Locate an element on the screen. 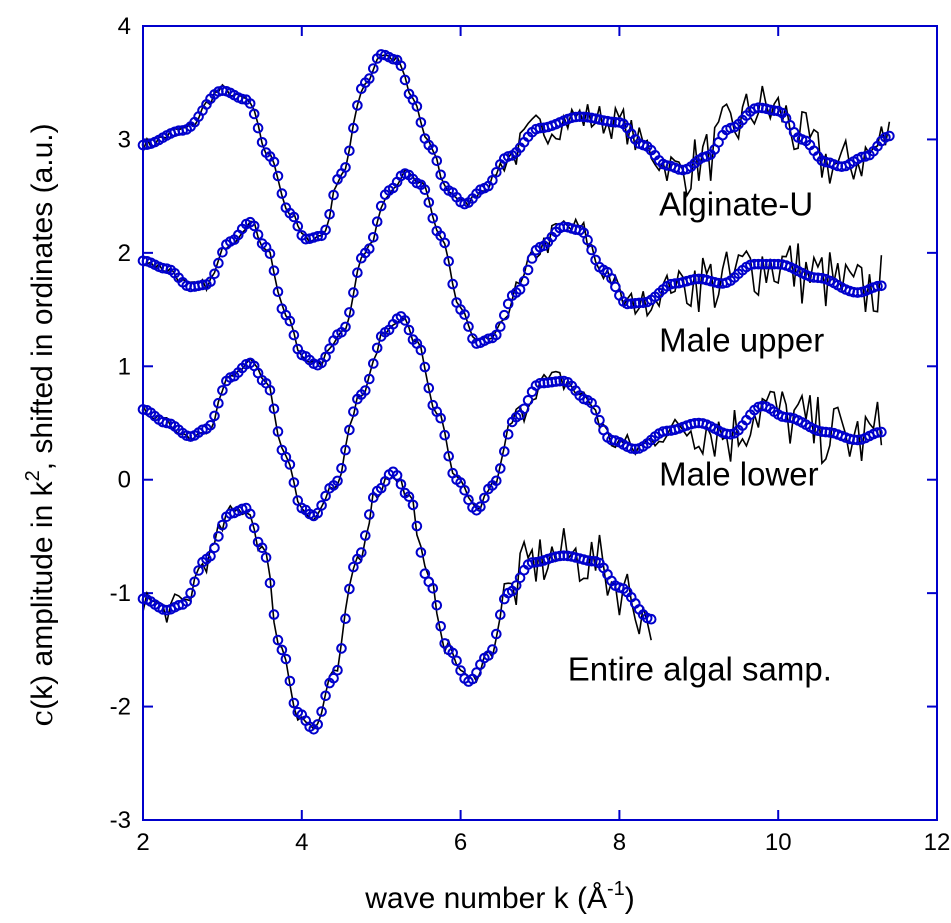  y-tick-label: 2 is located at coordinates (124, 253).